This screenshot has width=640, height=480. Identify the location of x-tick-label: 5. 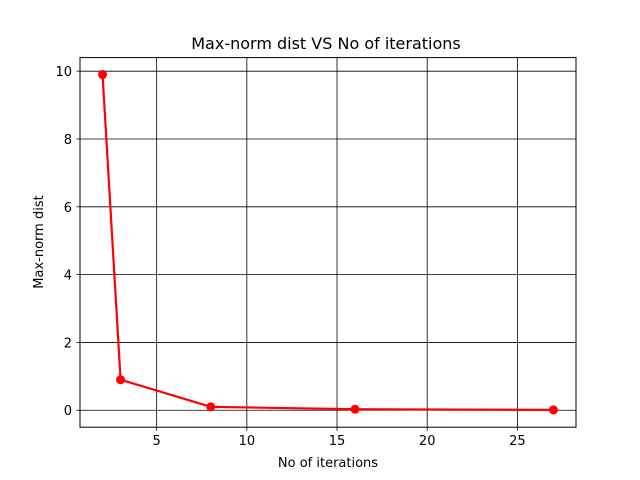
(157, 441).